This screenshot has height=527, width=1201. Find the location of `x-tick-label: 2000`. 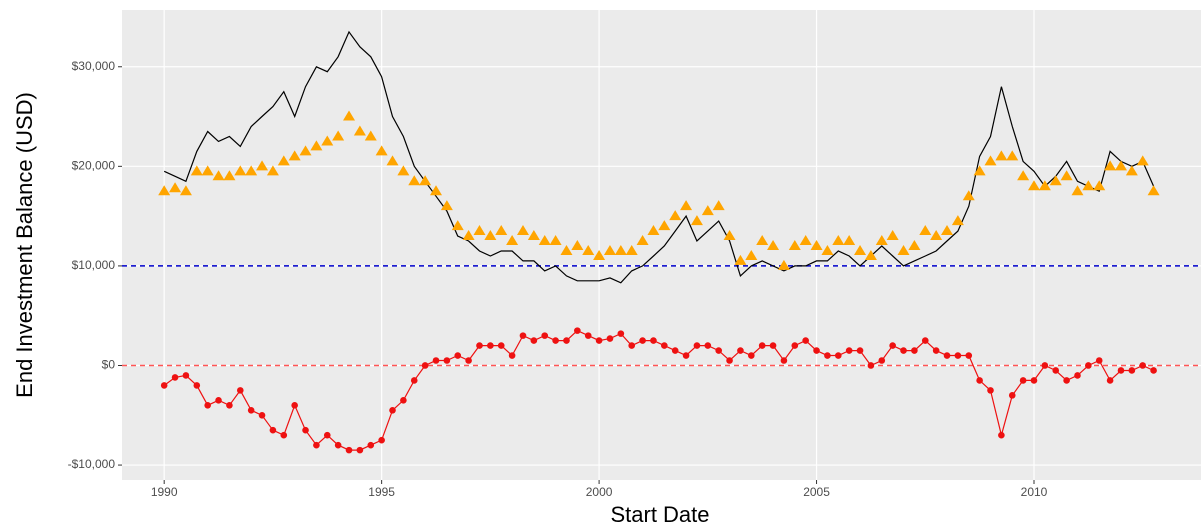

x-tick-label: 2000 is located at coordinates (599, 492).